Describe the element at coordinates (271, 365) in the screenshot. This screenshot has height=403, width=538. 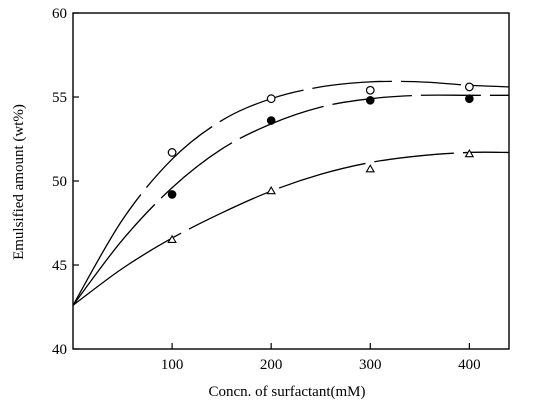
I see `x-tick-label: 200` at that location.